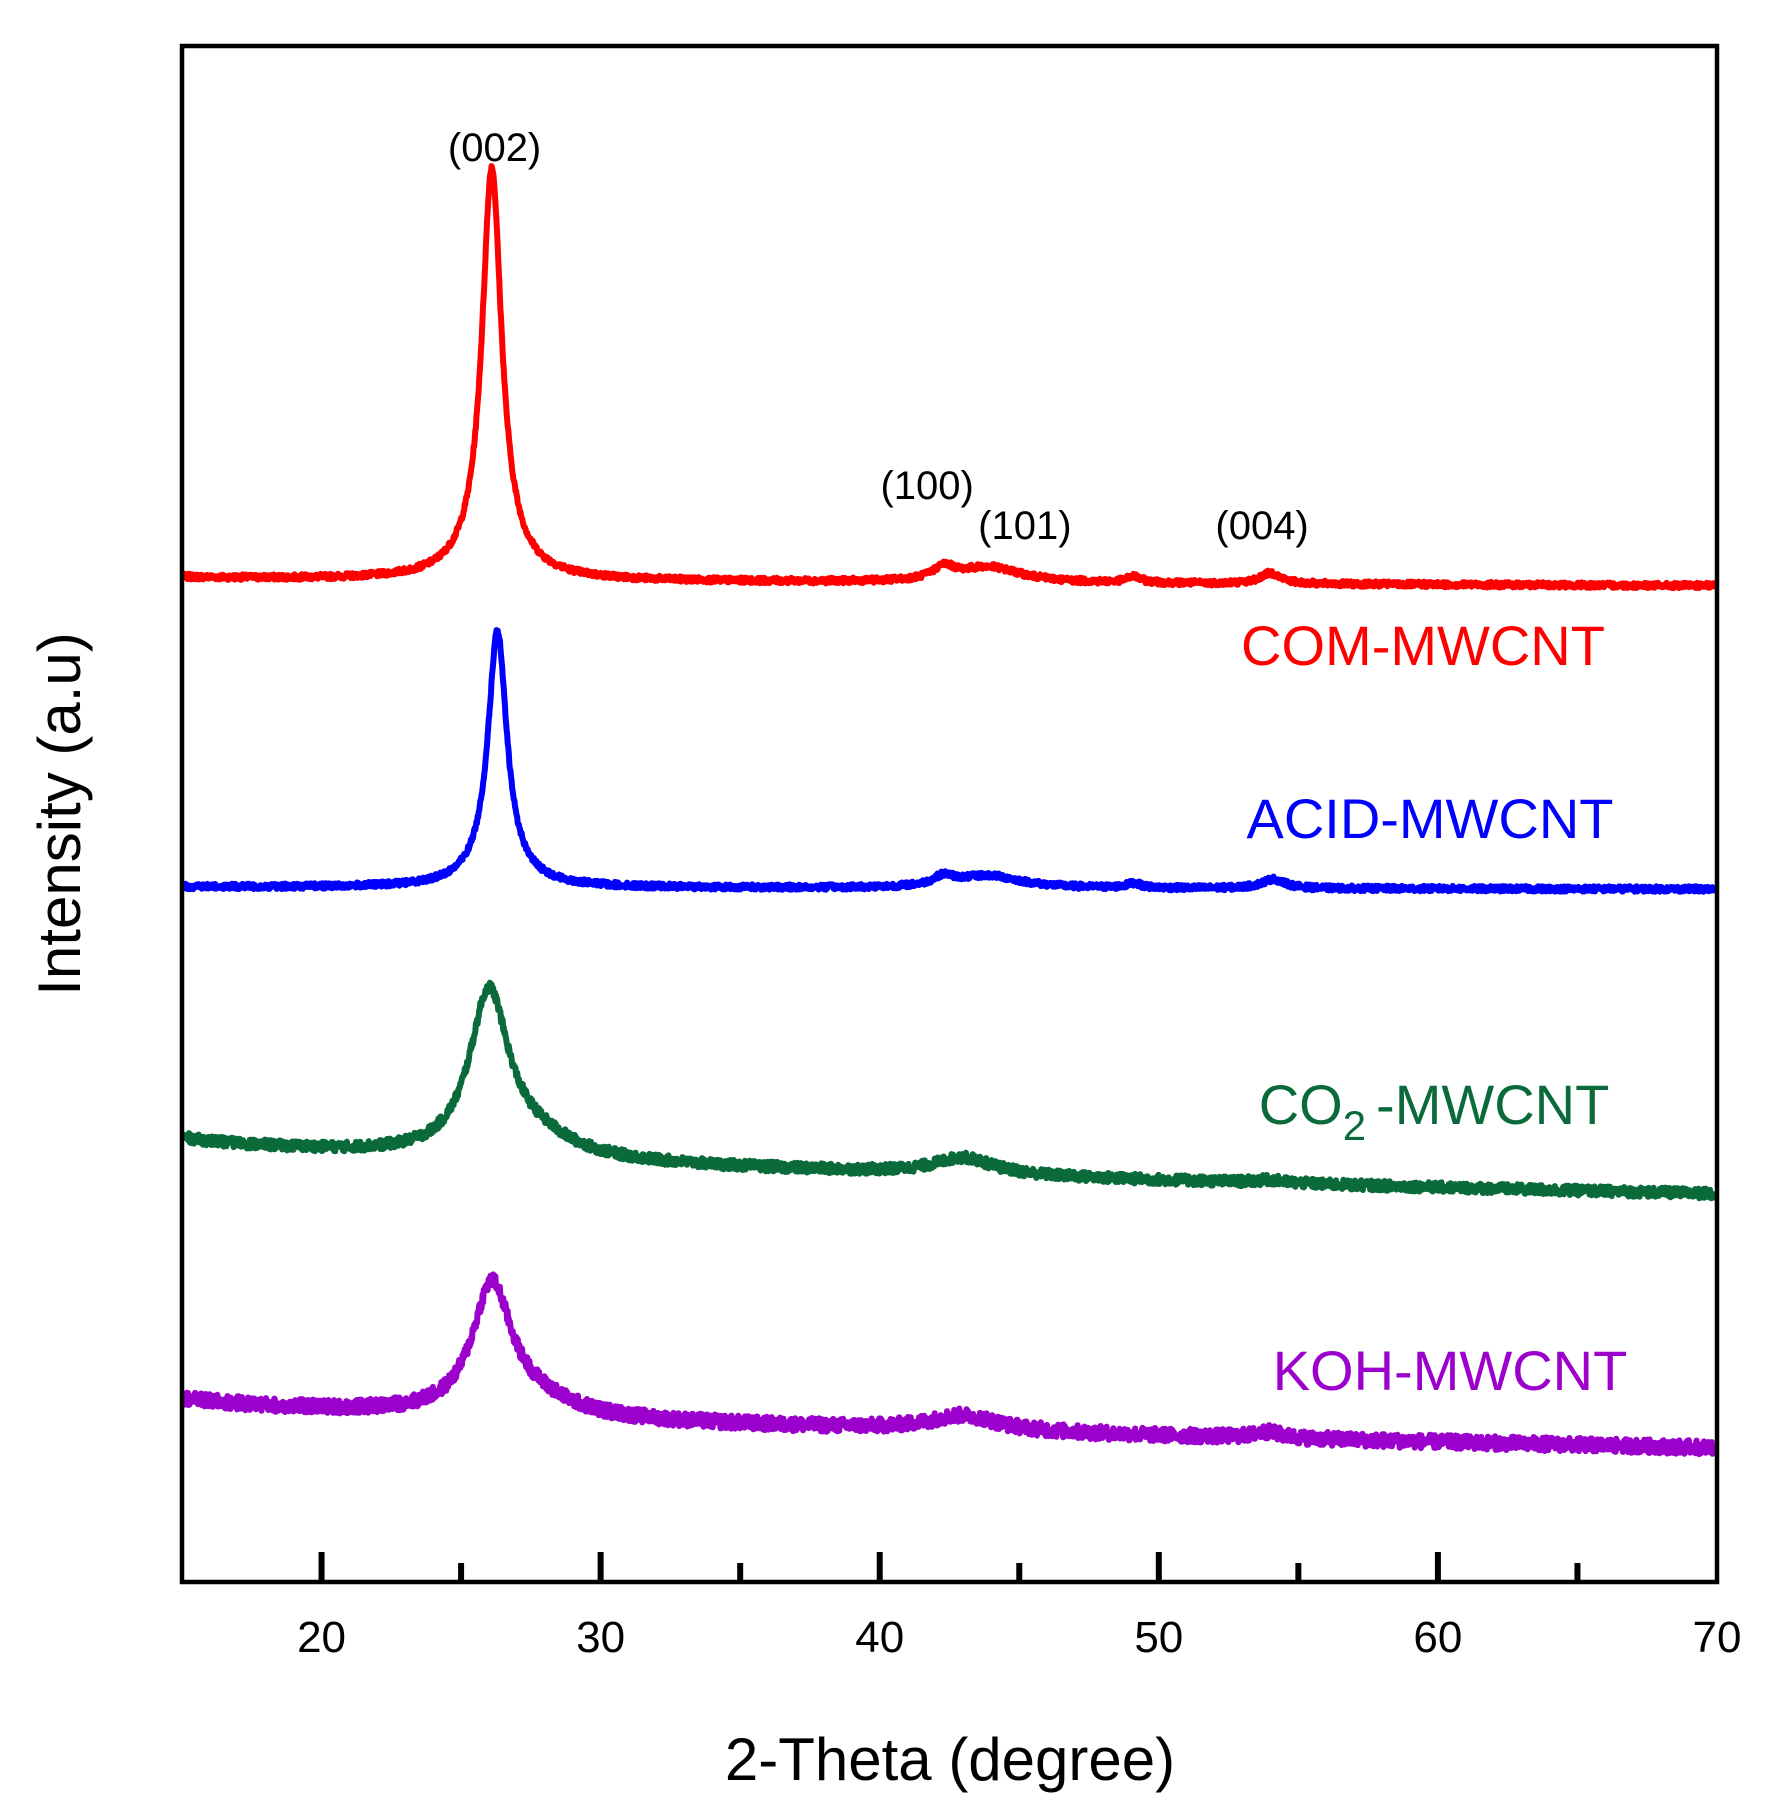  I want to click on series-label-suffix: -MWCNT, so click(1492, 1104).